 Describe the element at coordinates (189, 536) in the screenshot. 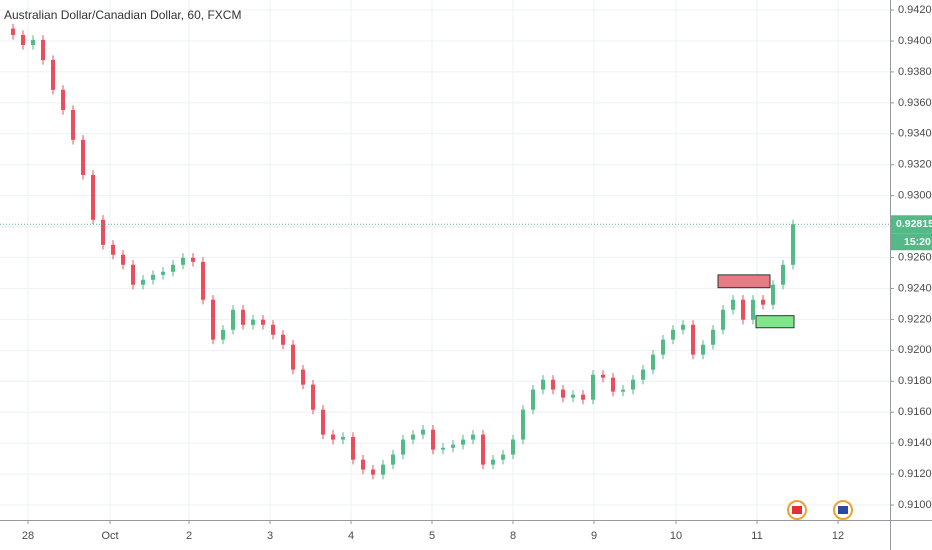

I see `x-tick-label: 2` at that location.